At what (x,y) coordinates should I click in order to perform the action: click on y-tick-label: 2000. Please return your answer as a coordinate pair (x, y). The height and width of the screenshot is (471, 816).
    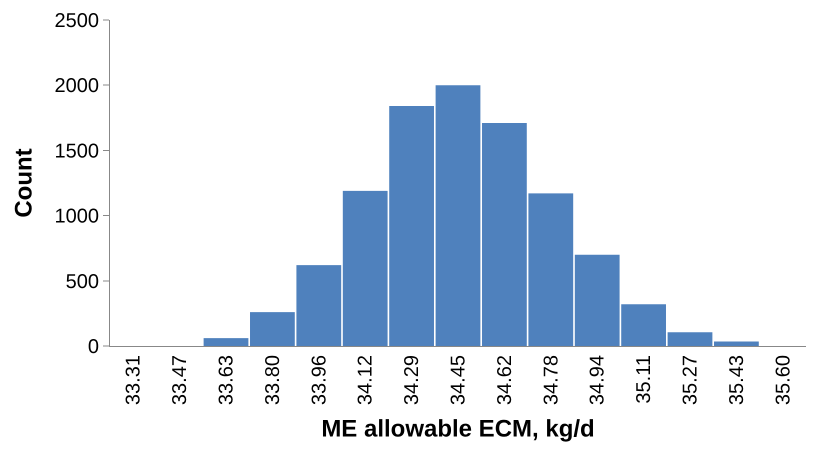
    Looking at the image, I should click on (76, 86).